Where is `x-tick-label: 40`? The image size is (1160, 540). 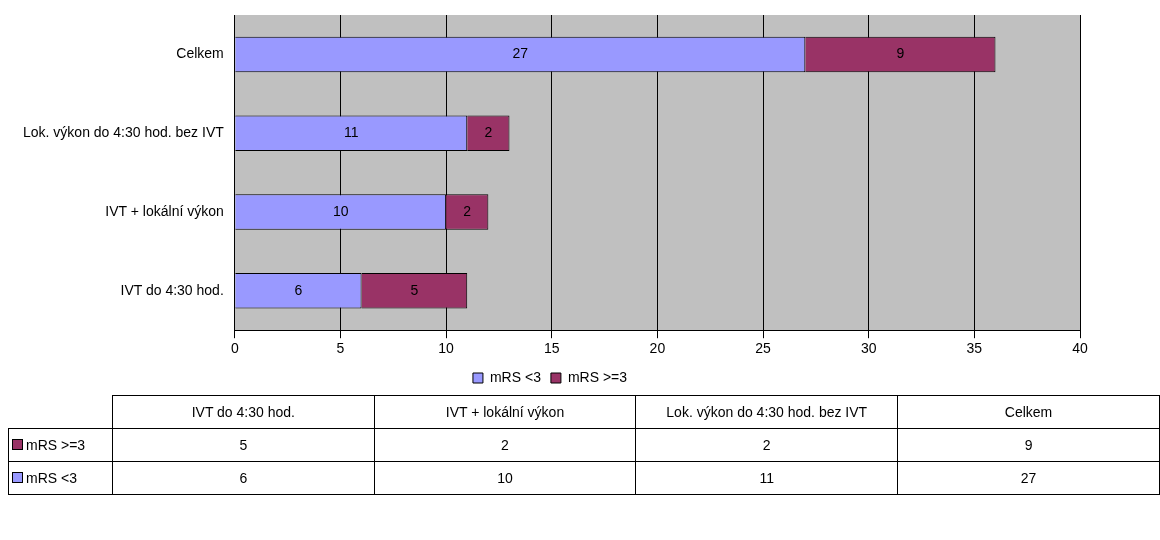
x-tick-label: 40 is located at coordinates (1080, 348).